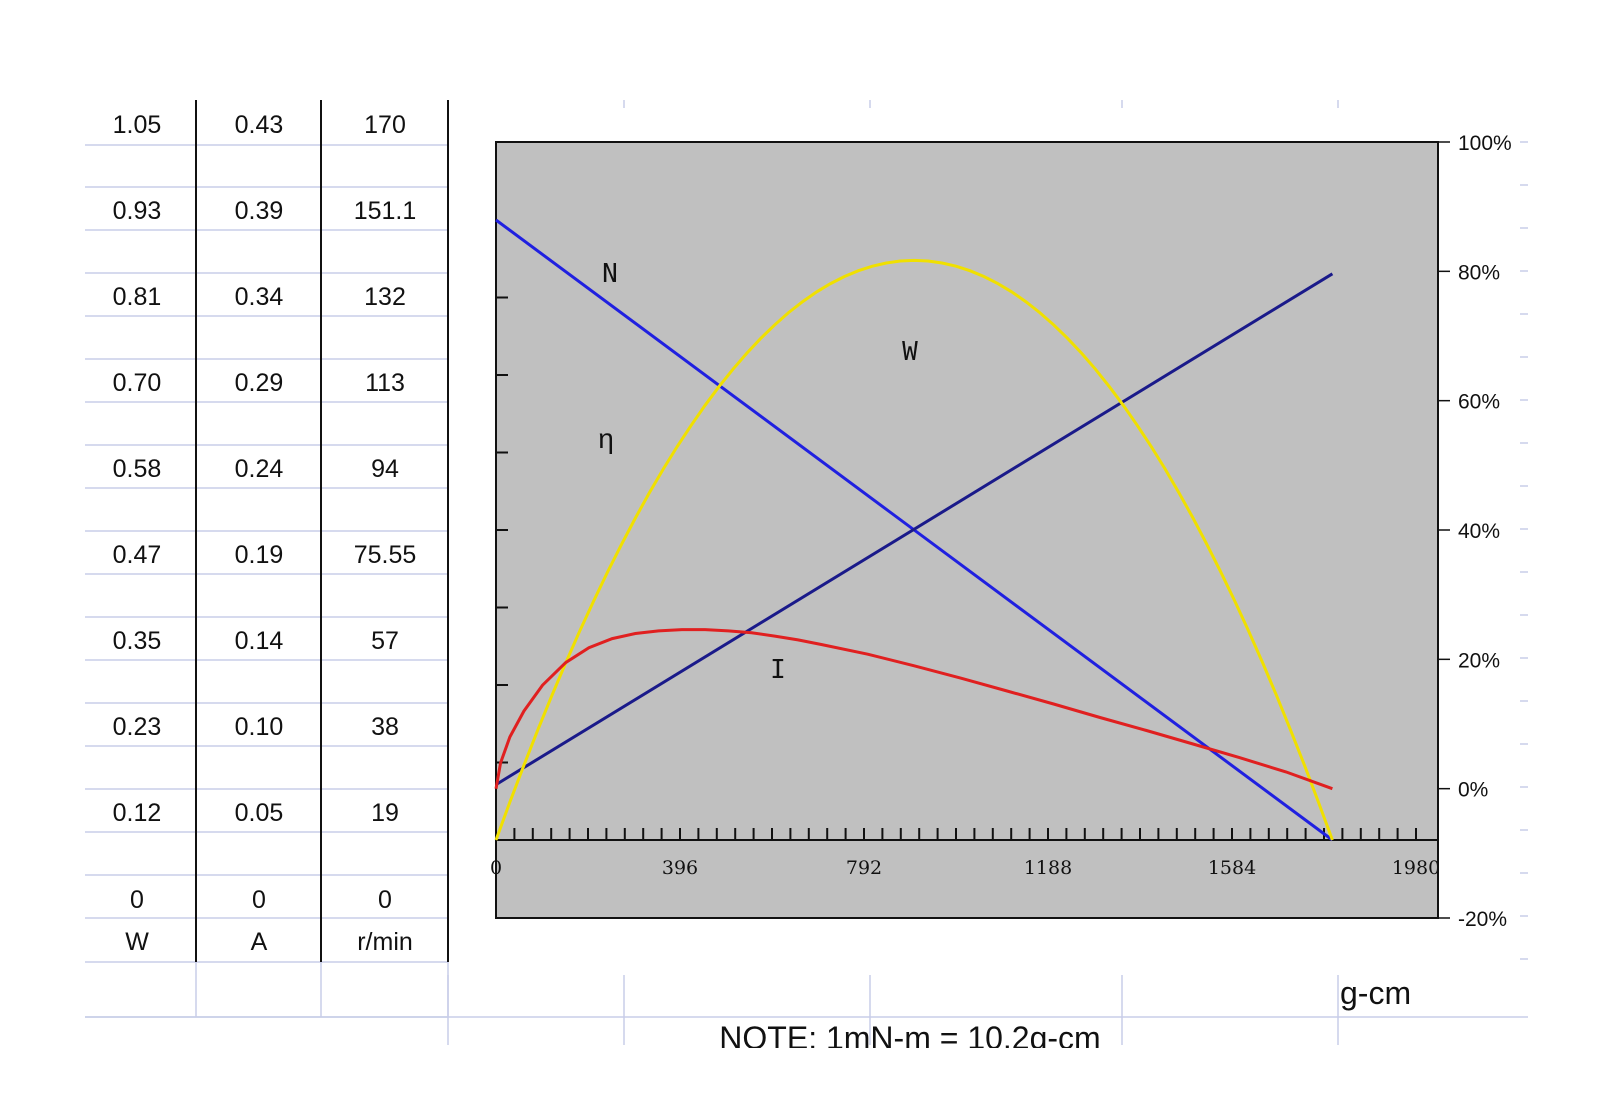  Describe the element at coordinates (385, 297) in the screenshot. I see `table-cell: 132` at that location.